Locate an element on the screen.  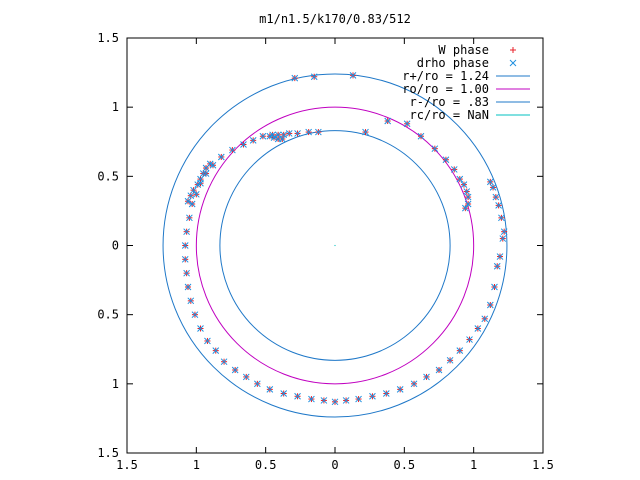
circle-curve-center is located at coordinates (335, 245).